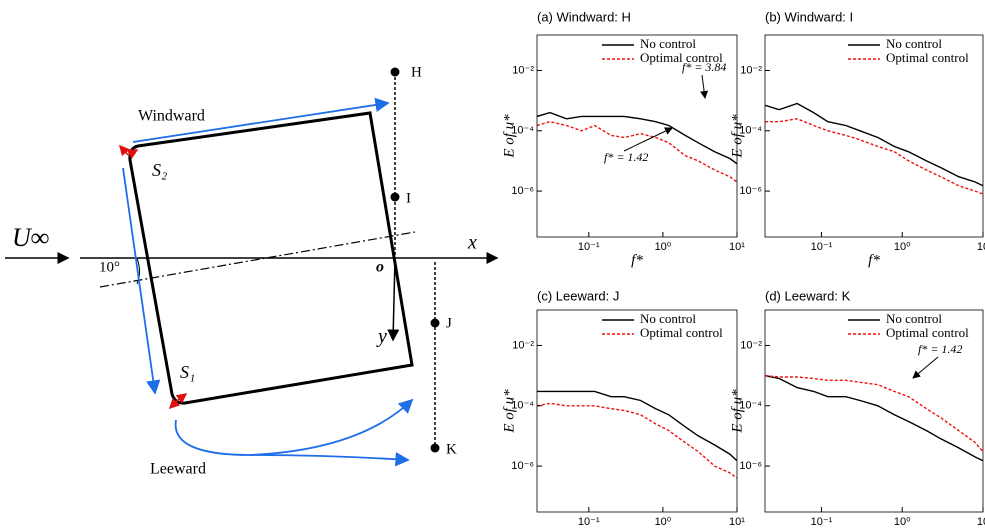  Describe the element at coordinates (178, 469) in the screenshot. I see `leeward-label: Leeward` at that location.